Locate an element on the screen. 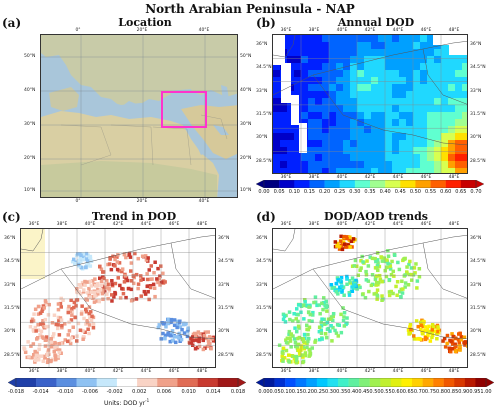 The height and width of the screenshot is (412, 500). map-d-lon-top: 44°E is located at coordinates (398, 224).